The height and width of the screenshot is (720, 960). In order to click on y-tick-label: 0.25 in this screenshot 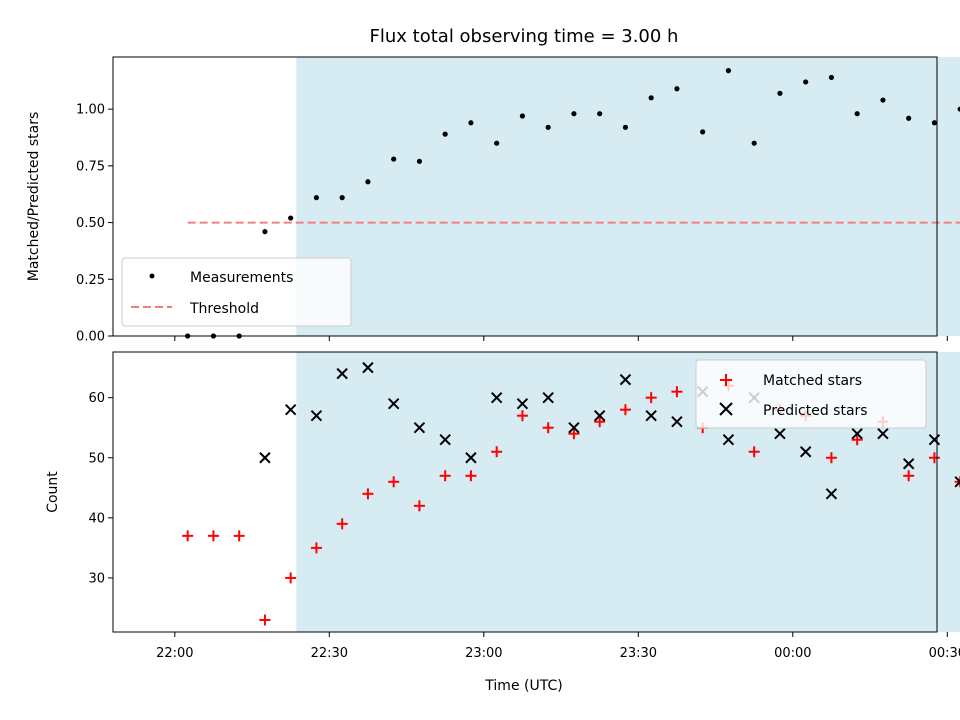, I will do `click(90, 280)`.